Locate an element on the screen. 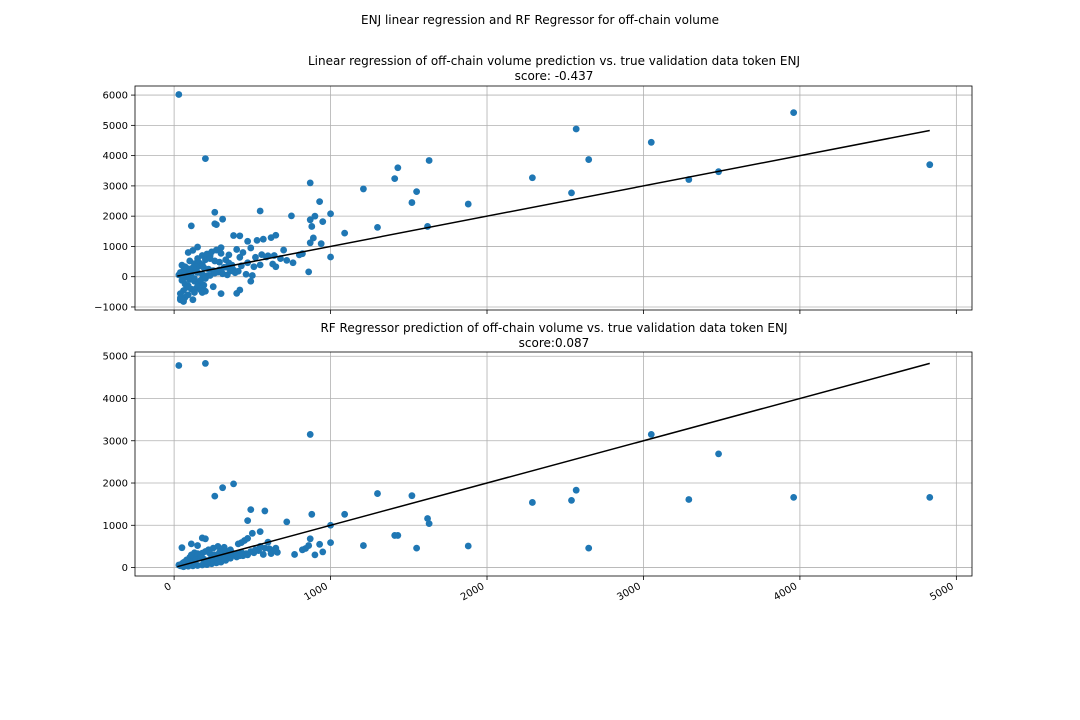 The image size is (1080, 720). linear-regression-ytick-label: −1000 is located at coordinates (111, 307).